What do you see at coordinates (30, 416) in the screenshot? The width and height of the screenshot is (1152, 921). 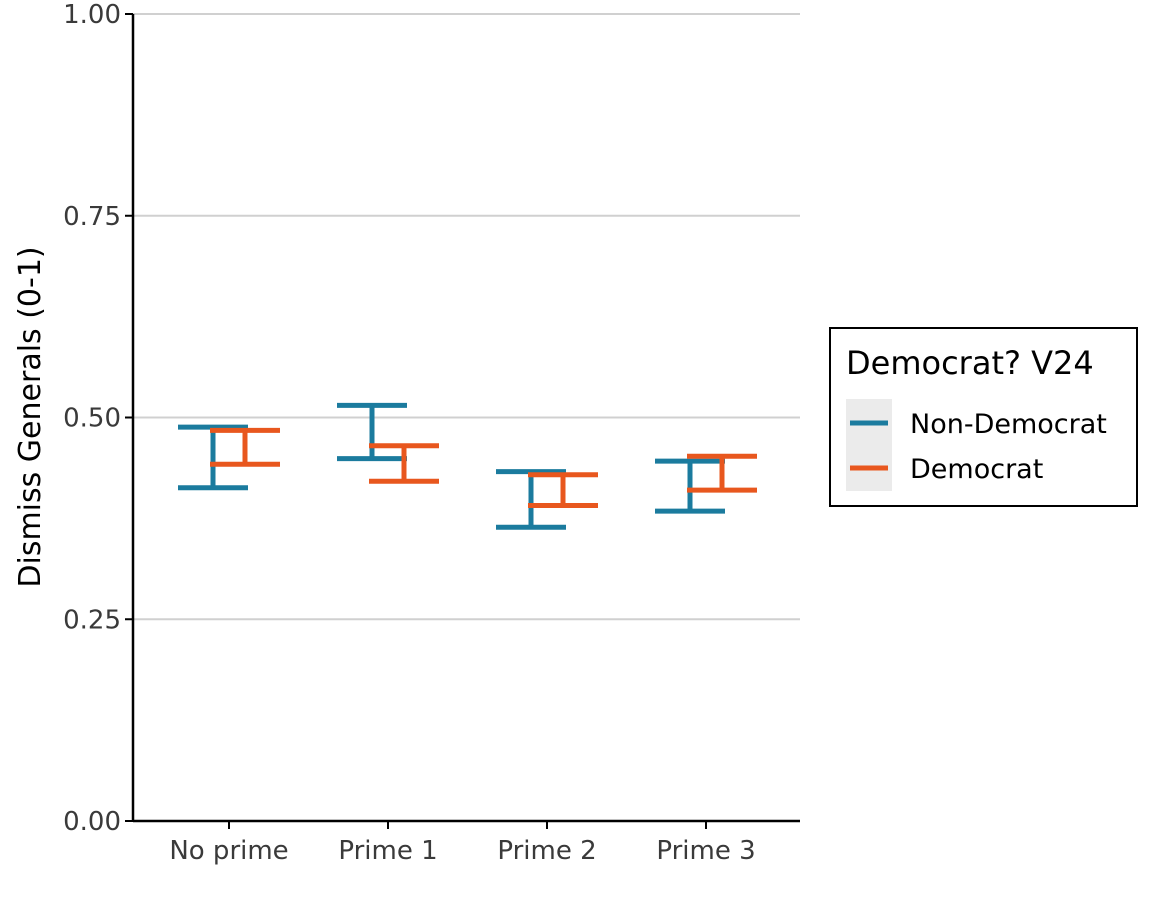 I see `y-axis-title: Dismiss Generals (0-1)` at bounding box center [30, 416].